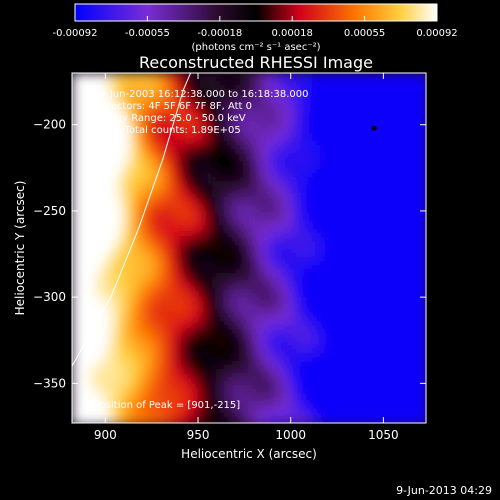 Image resolution: width=500 pixels, height=500 pixels. Describe the element at coordinates (364, 33) in the screenshot. I see `colorbar-tick-label: 0.00055` at that location.